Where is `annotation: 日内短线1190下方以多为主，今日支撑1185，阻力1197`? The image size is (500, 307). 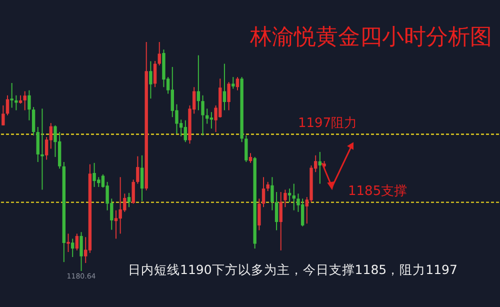
annotation: 日内短线1190下方以多为主，今日支撑1185，阻力1197 is located at coordinates (293, 270).